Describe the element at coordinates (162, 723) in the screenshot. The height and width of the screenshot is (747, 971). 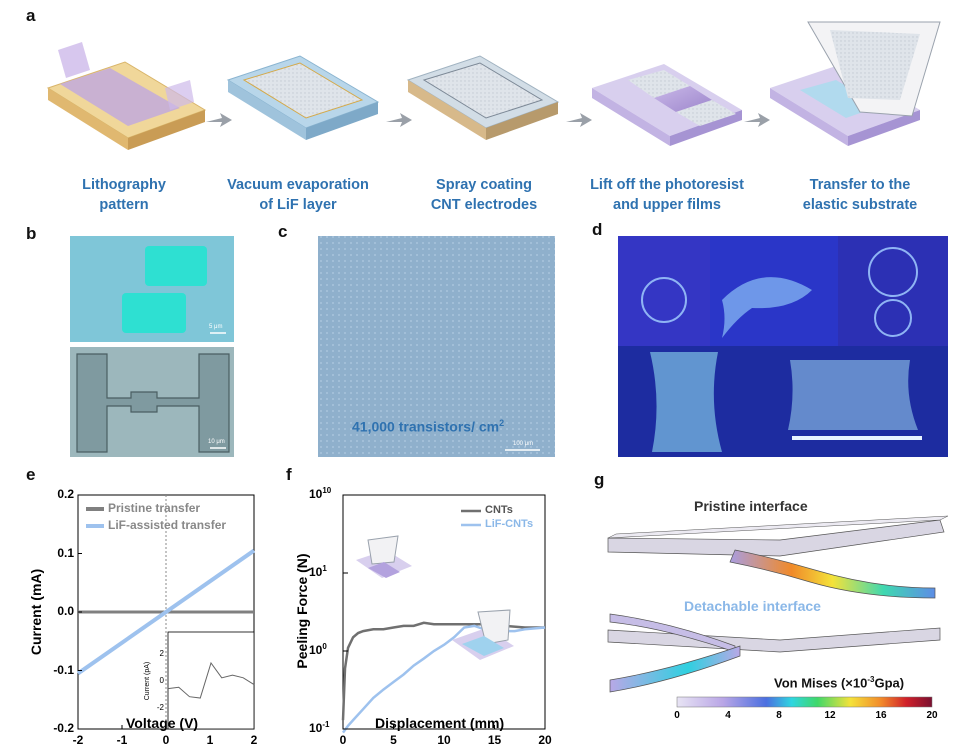
I see `e-xlabel: Voltage (V)` at that location.